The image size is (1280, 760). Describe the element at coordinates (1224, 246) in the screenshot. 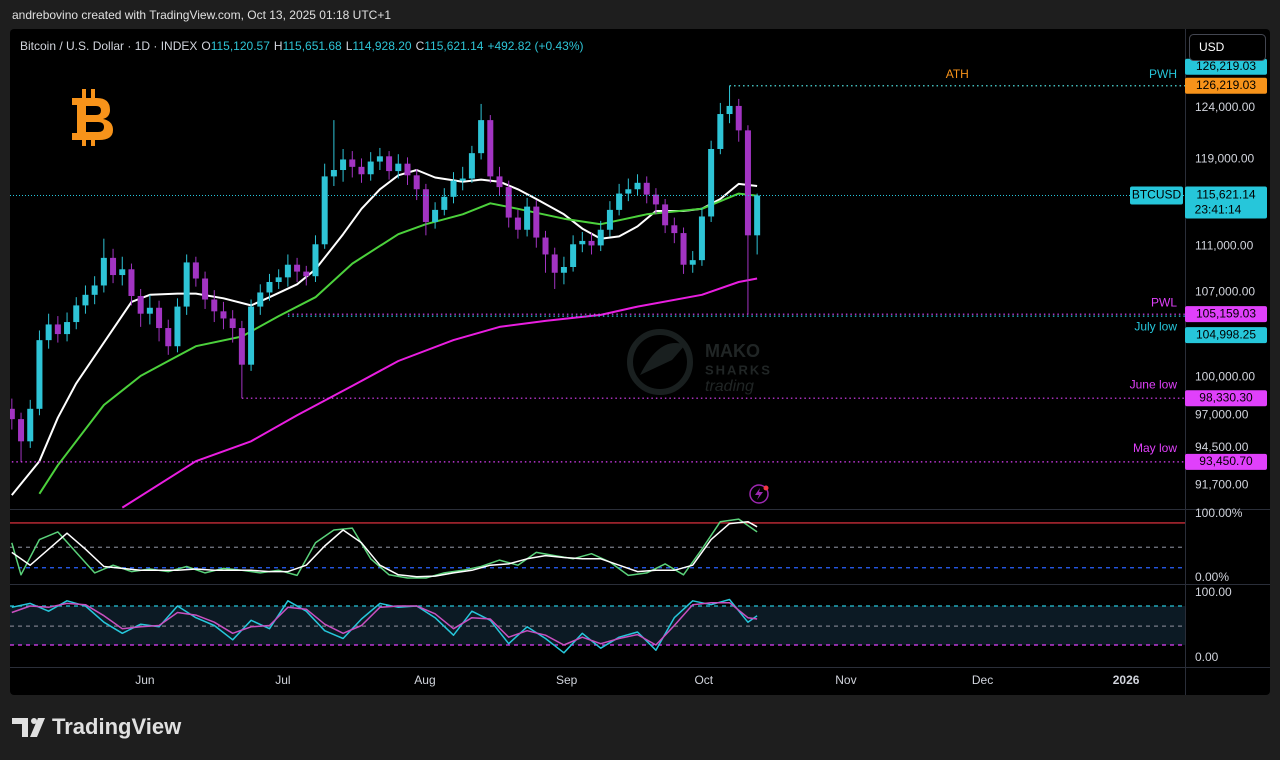

I see `y-tick-label: 111,000.00` at that location.